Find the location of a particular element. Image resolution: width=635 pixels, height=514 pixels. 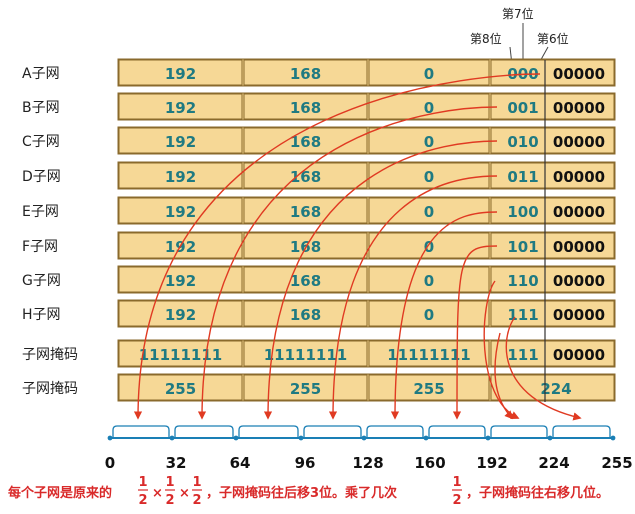

mask-binary-row: 子网掩码 11111111 11111111 11111111 111 00000 is located at coordinates (319, 353).